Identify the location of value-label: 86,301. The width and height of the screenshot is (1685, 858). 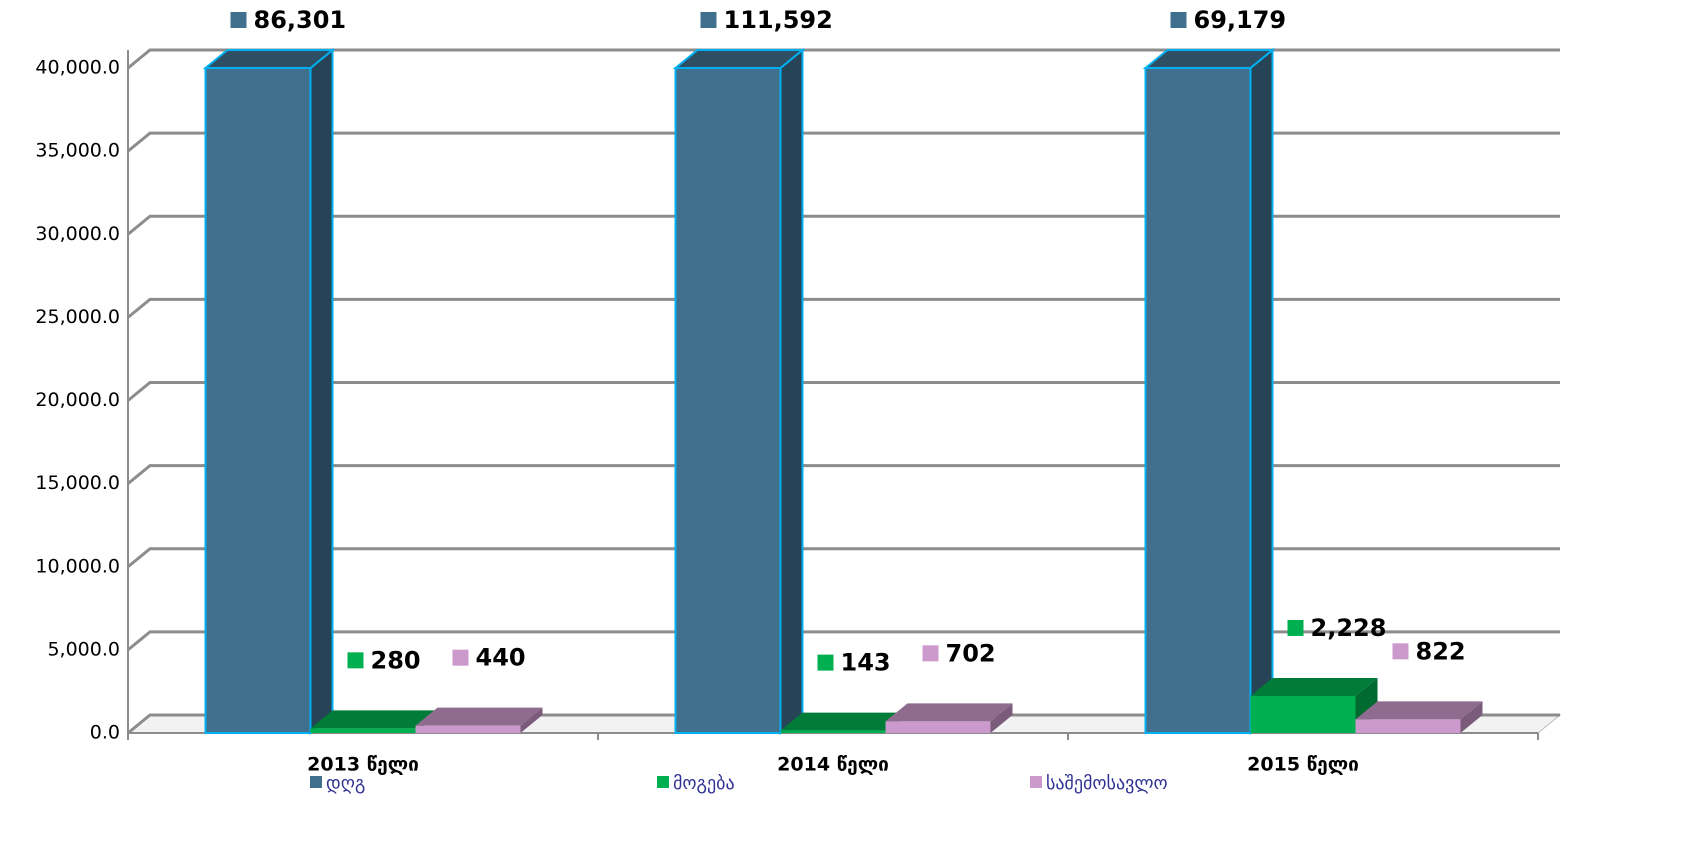
(300, 20).